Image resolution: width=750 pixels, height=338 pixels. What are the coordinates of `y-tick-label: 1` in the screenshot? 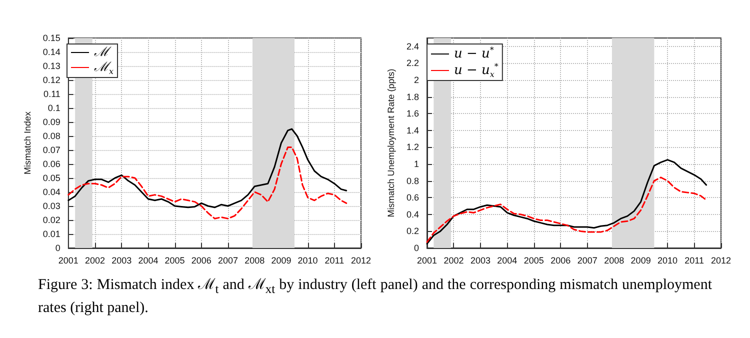 It's located at (416, 164).